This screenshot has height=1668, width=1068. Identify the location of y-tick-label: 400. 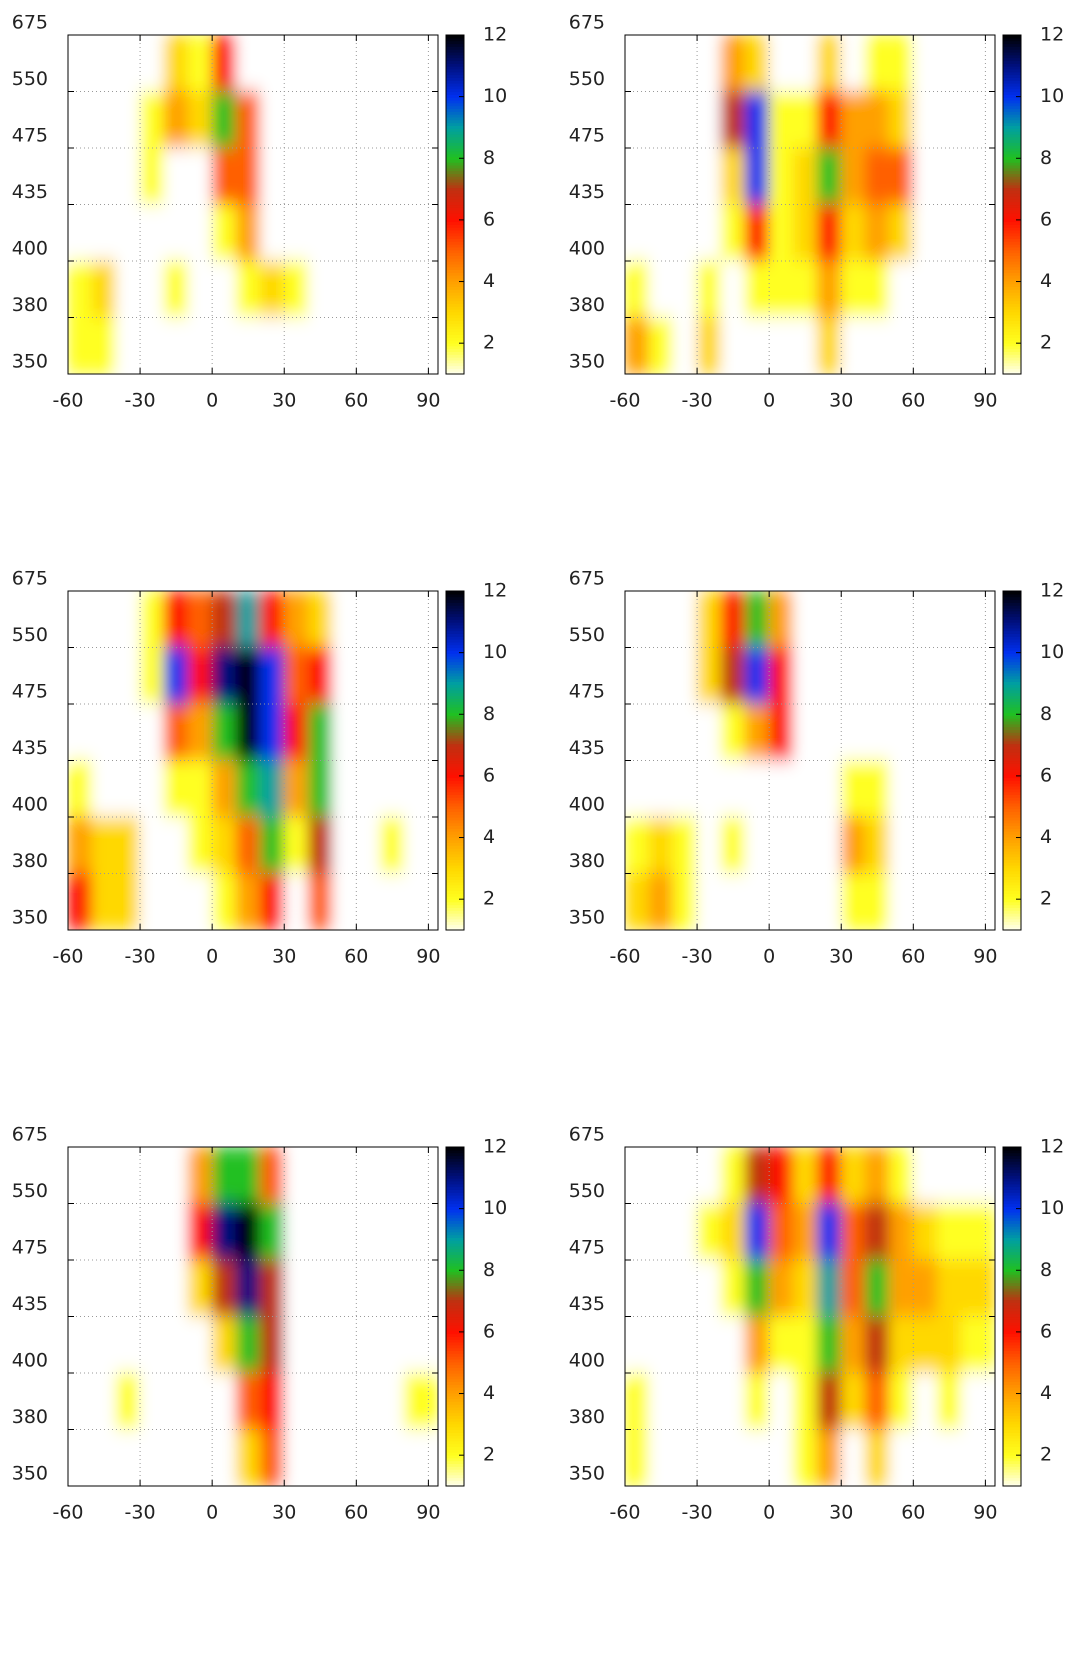
(30, 805).